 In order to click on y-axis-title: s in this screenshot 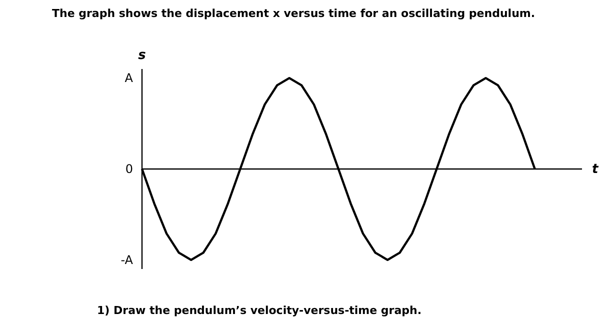, I will do `click(142, 55)`.